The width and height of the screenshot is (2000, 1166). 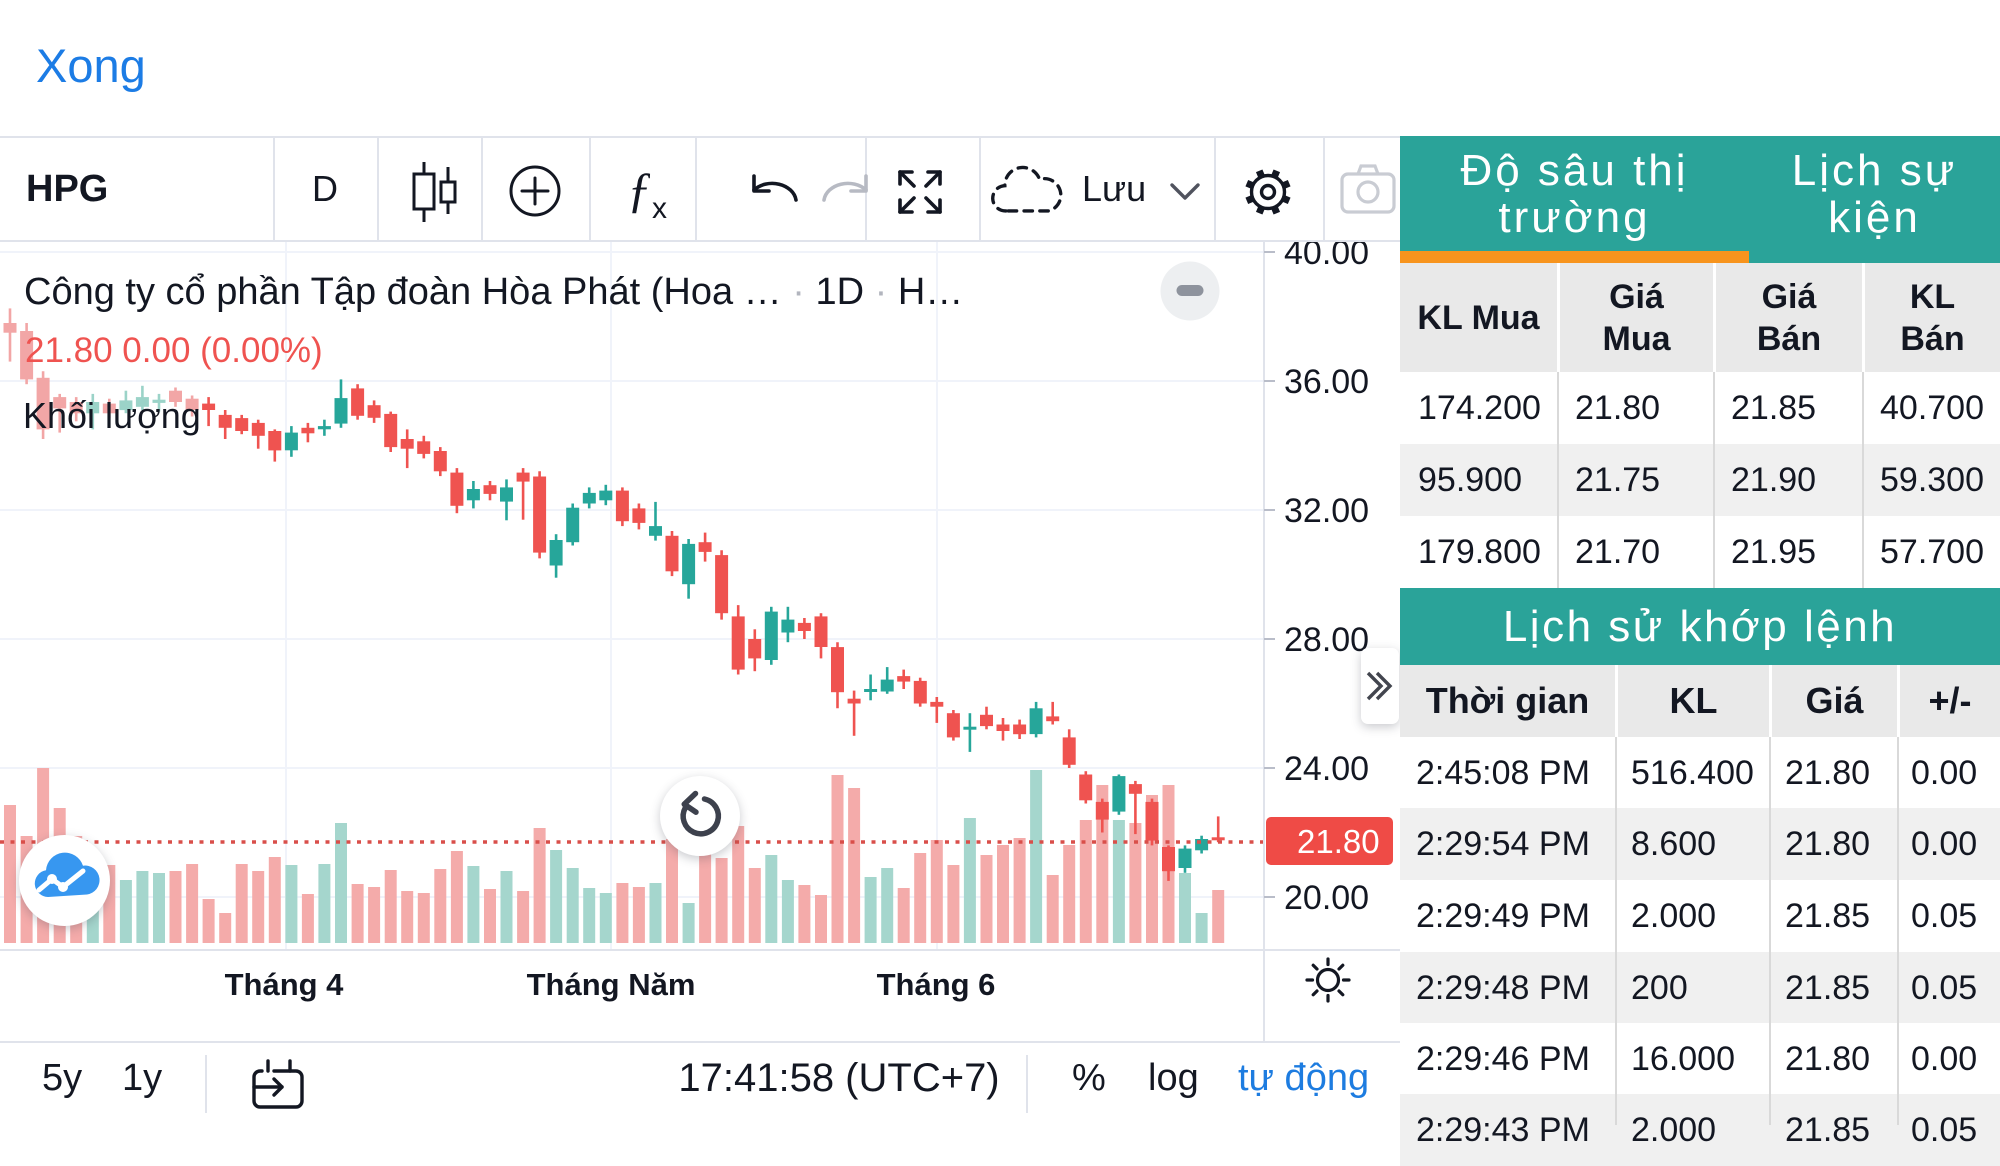 What do you see at coordinates (611, 984) in the screenshot?
I see `svg-text: Tháng Năm` at bounding box center [611, 984].